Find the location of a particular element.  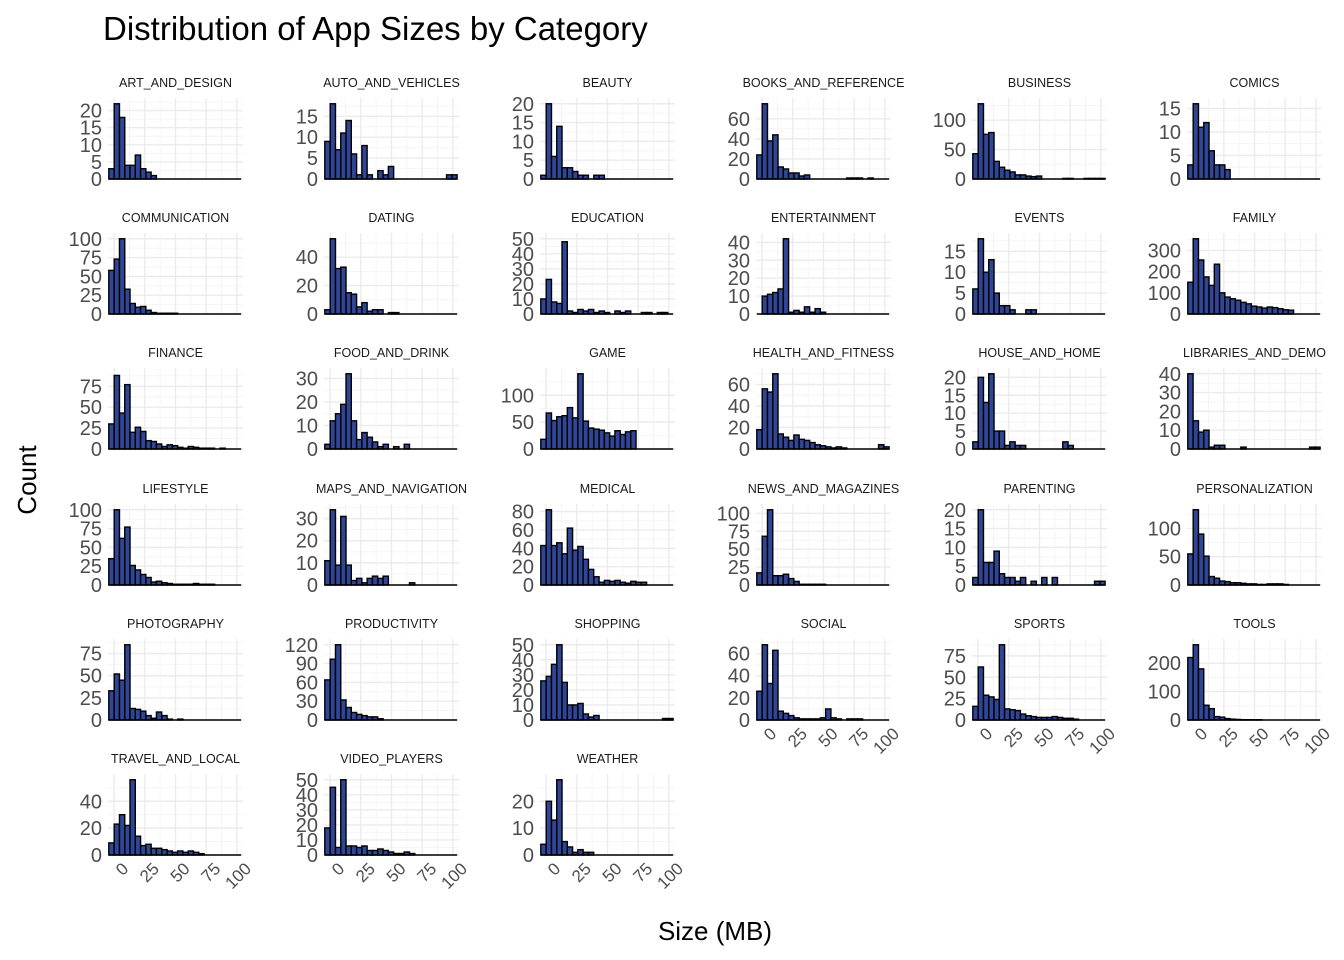

y-tick-label: 20 is located at coordinates (739, 699).